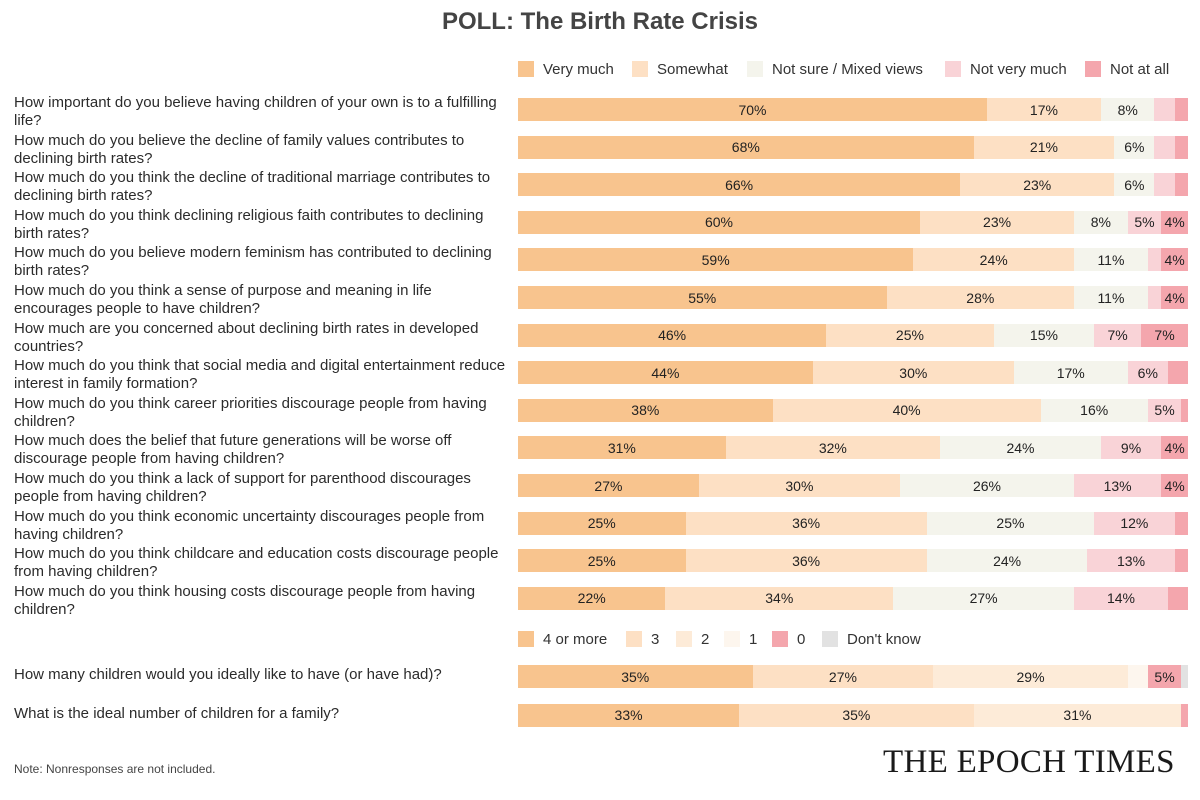 The height and width of the screenshot is (800, 1200). I want to click on stacked-bar: 25% 36% 25% 12%, so click(853, 523).